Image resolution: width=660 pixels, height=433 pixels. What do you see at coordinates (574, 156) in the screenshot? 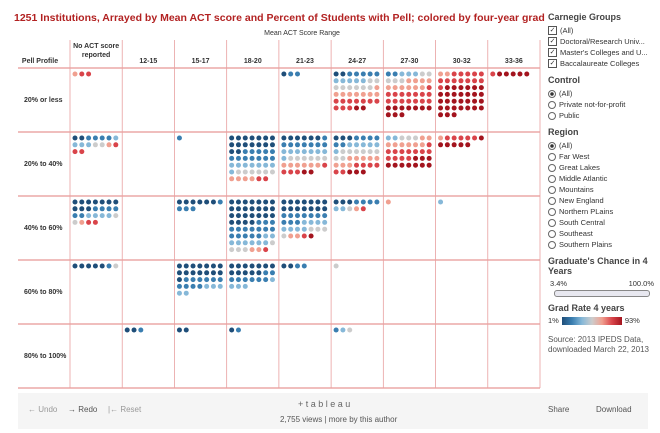
I see `option-label: Far West` at bounding box center [574, 156].